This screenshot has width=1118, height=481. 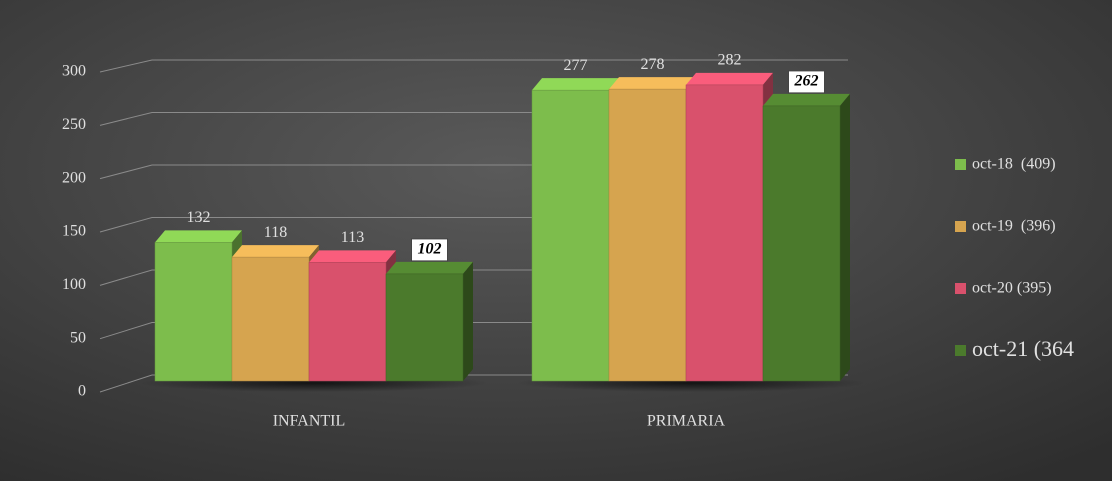 What do you see at coordinates (352, 237) in the screenshot?
I see `data-label: 113` at bounding box center [352, 237].